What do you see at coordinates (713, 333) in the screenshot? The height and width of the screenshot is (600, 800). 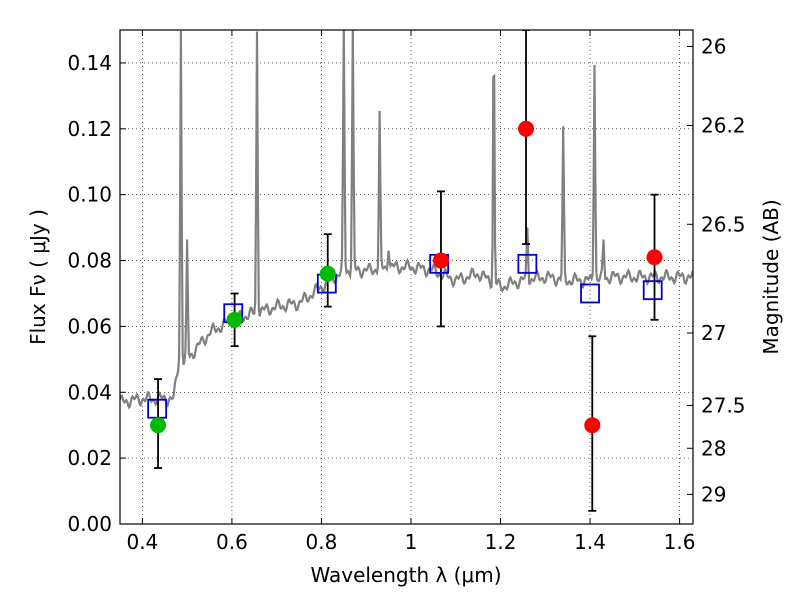 I see `y2-tick-label: 27` at bounding box center [713, 333].